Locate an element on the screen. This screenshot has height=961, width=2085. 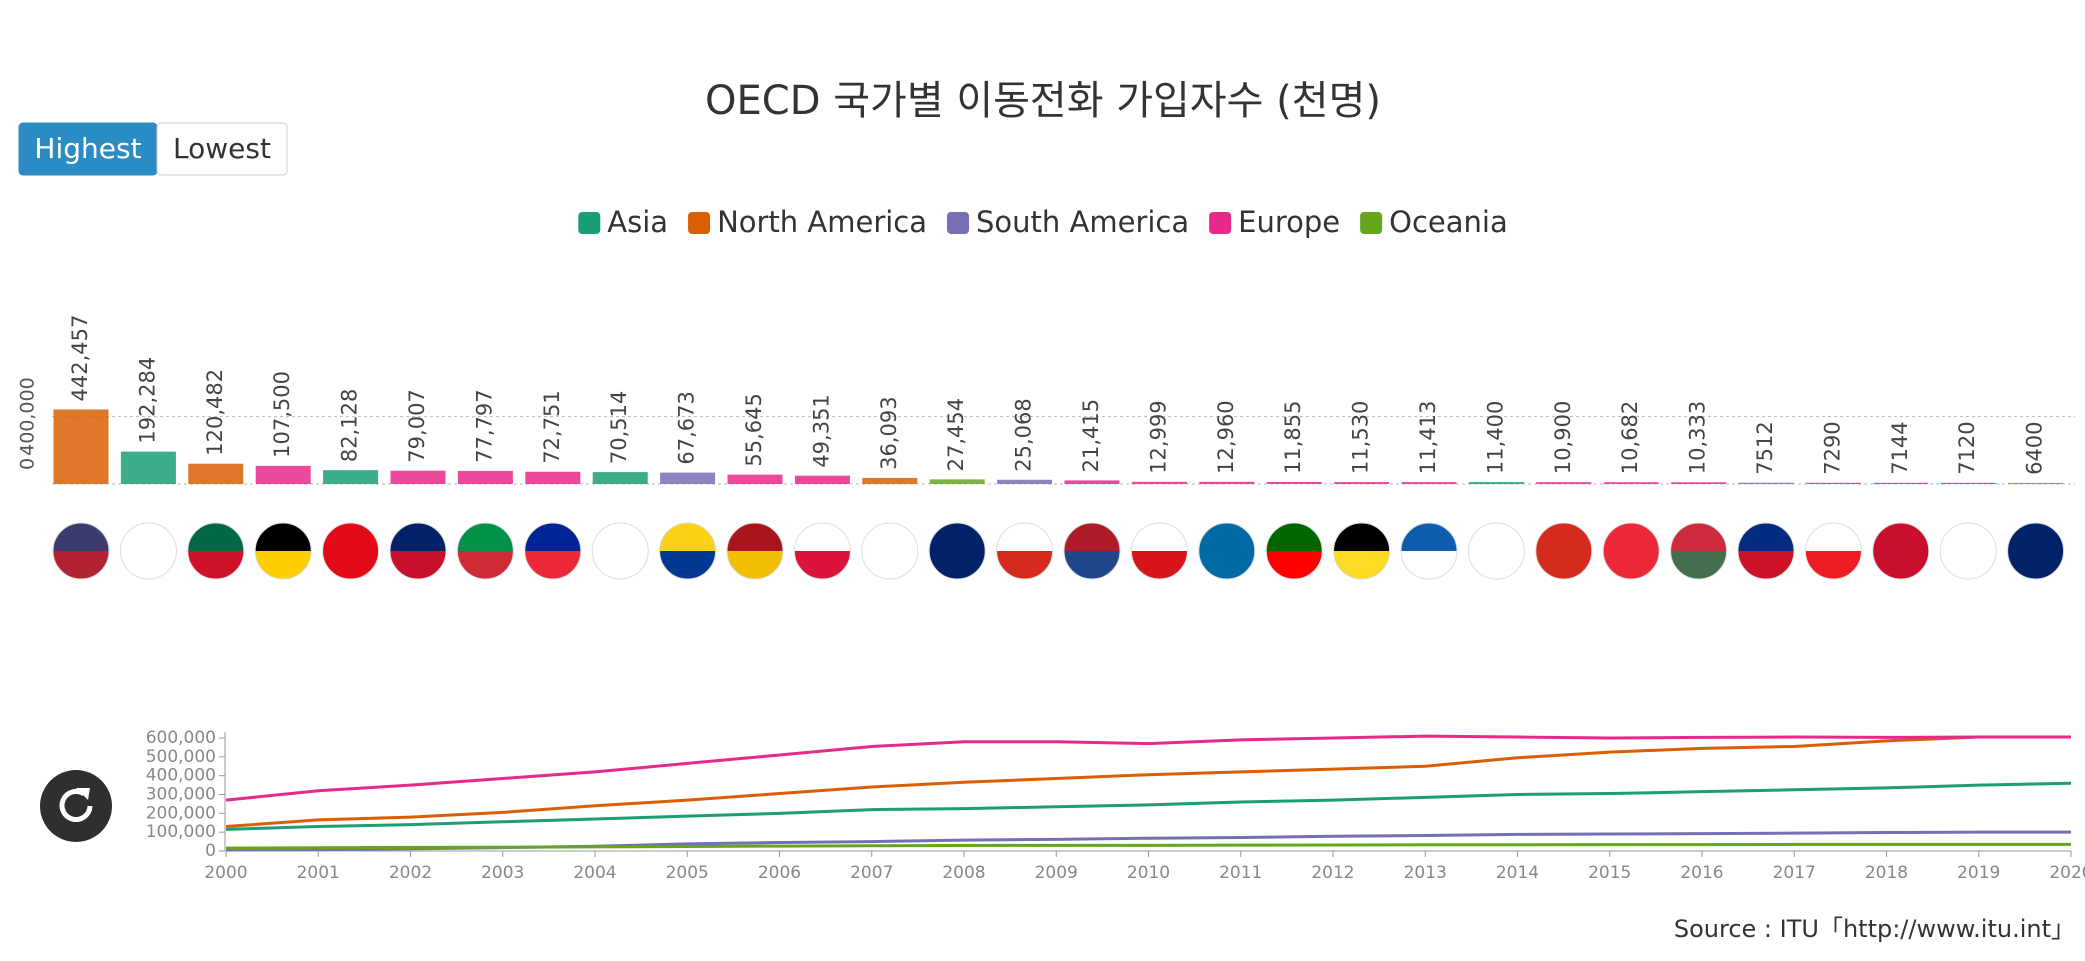
x-tick-label: 2000 is located at coordinates (225, 873).